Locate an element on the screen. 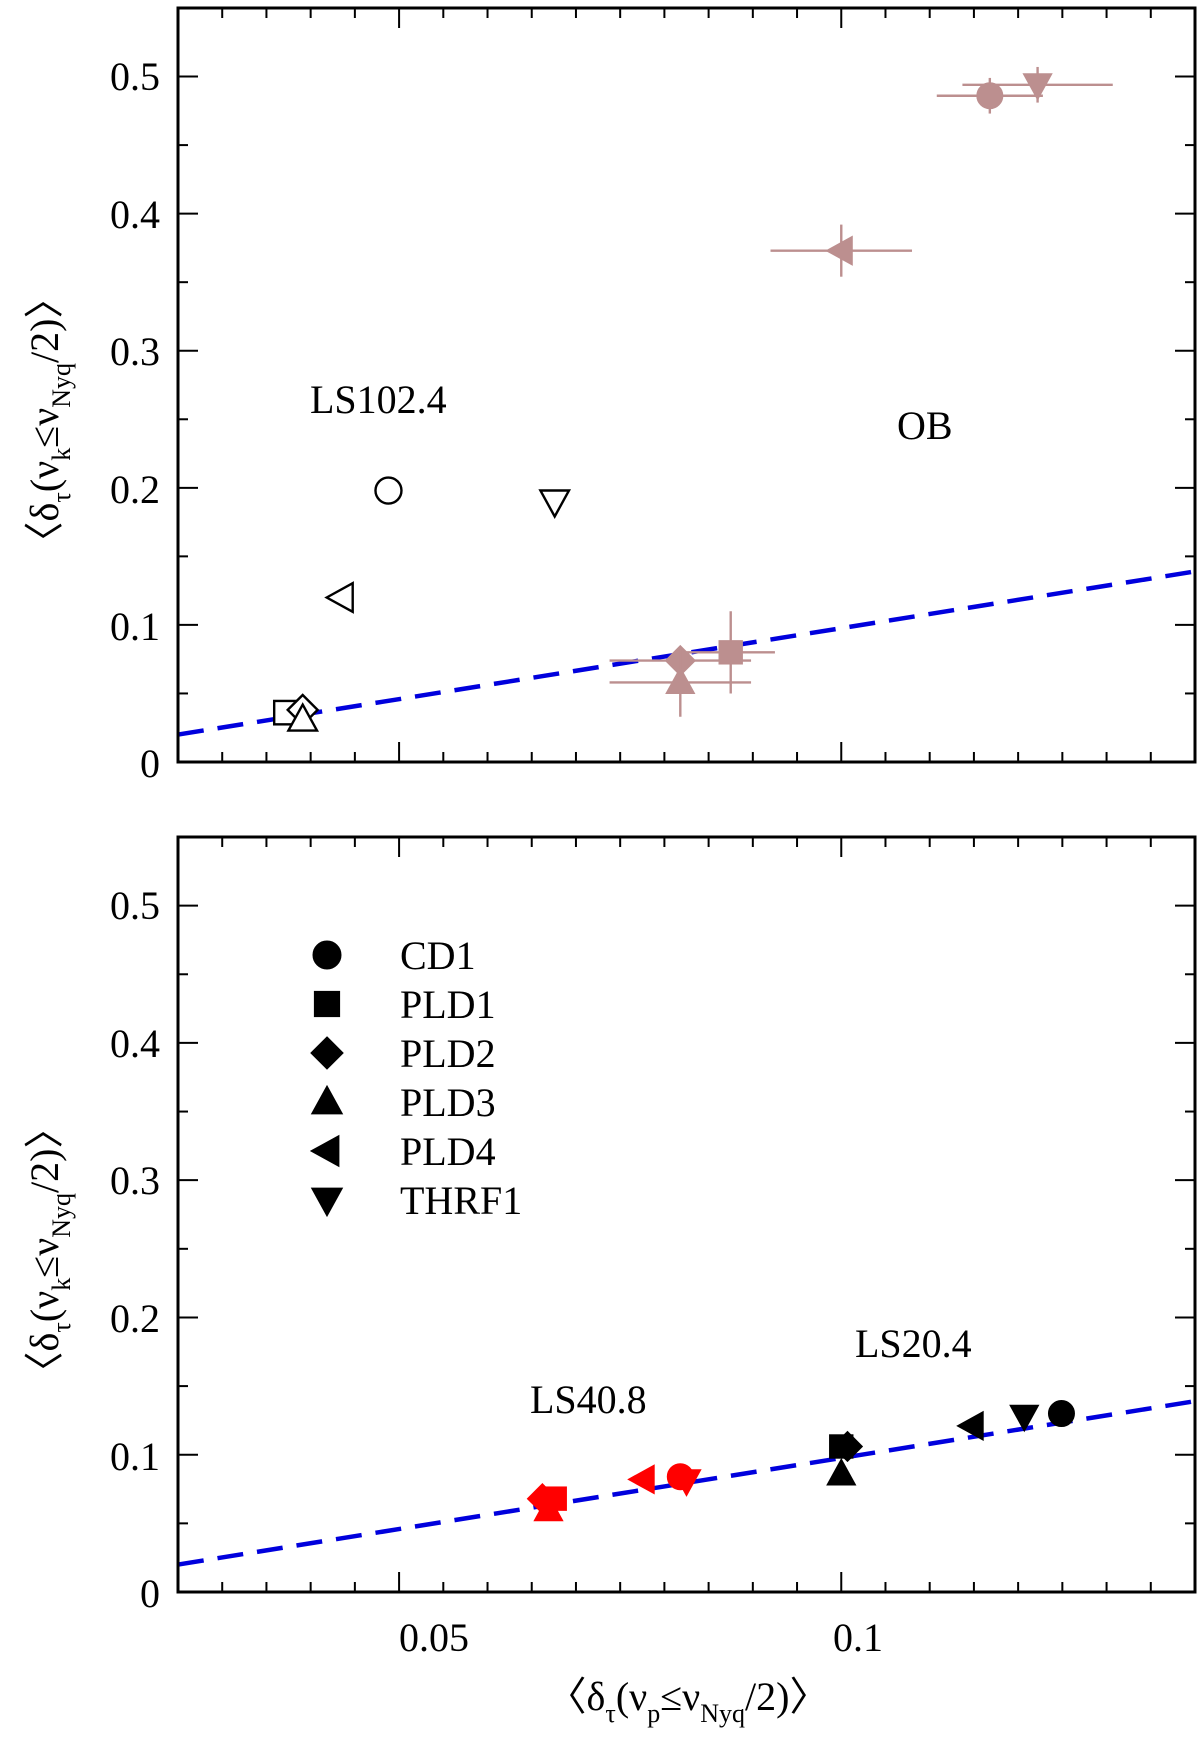 Image resolution: width=1200 pixels, height=1742 pixels. data-point-ls102-4-pld4 is located at coordinates (339, 597).